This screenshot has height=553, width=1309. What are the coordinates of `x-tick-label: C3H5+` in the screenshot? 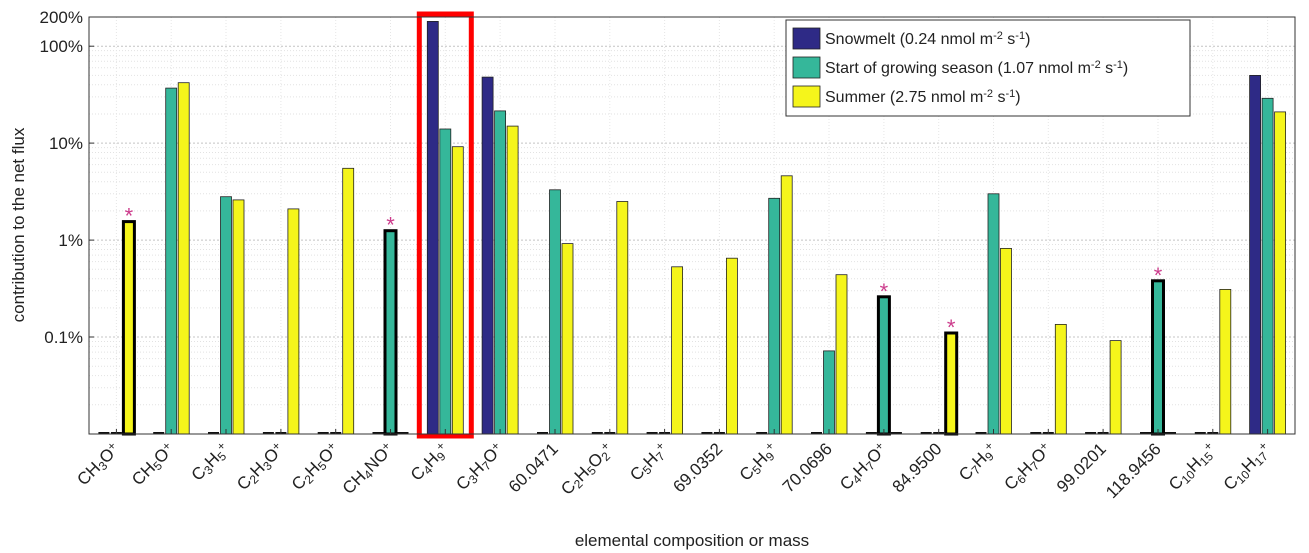 It's located at (211, 462).